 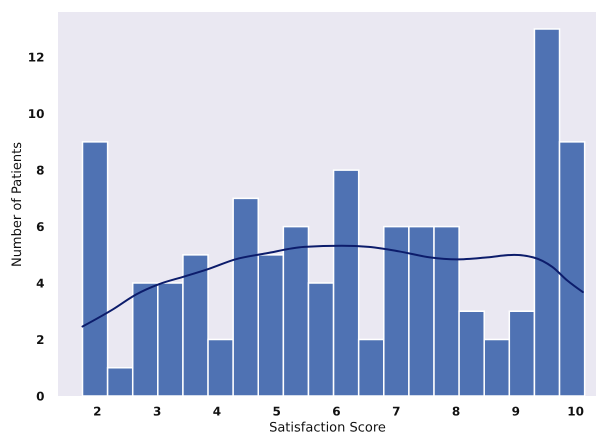 What do you see at coordinates (40, 340) in the screenshot?
I see `y-tick-label: 2` at bounding box center [40, 340].